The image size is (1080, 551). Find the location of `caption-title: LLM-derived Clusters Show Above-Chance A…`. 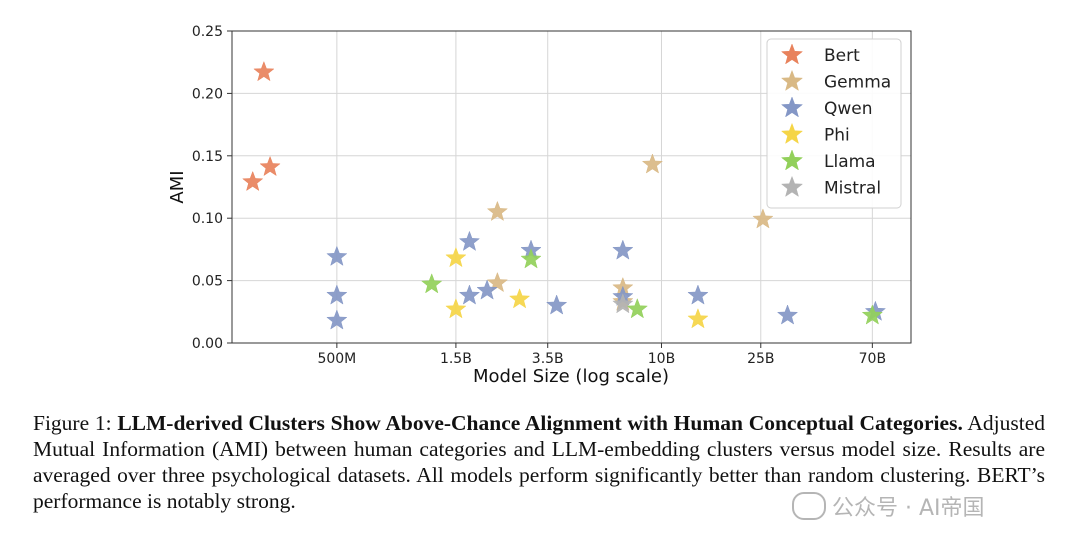

caption-title: LLM-derived Clusters Show Above-Chance A… is located at coordinates (540, 423).